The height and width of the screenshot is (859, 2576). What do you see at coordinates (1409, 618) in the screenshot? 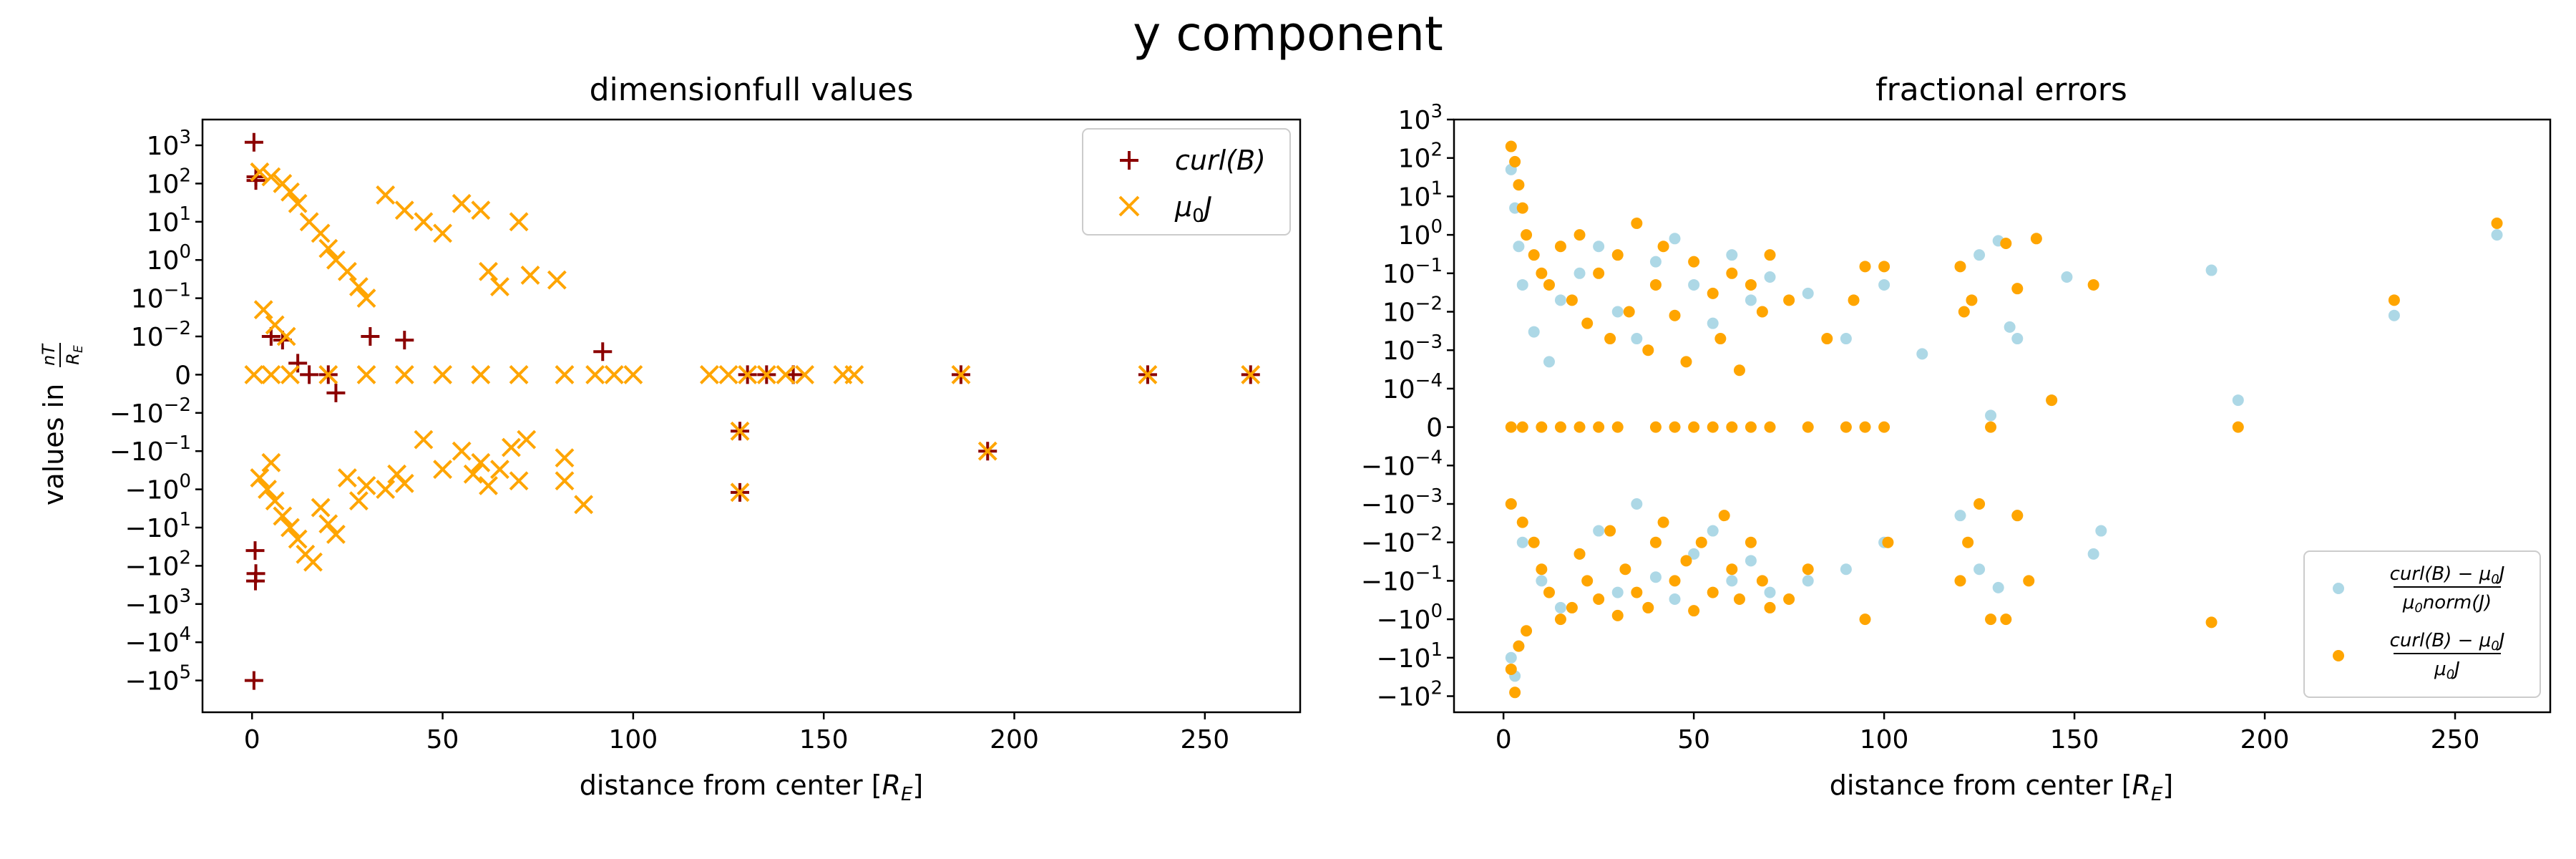
I see `y-tick-label: −100` at bounding box center [1409, 618].